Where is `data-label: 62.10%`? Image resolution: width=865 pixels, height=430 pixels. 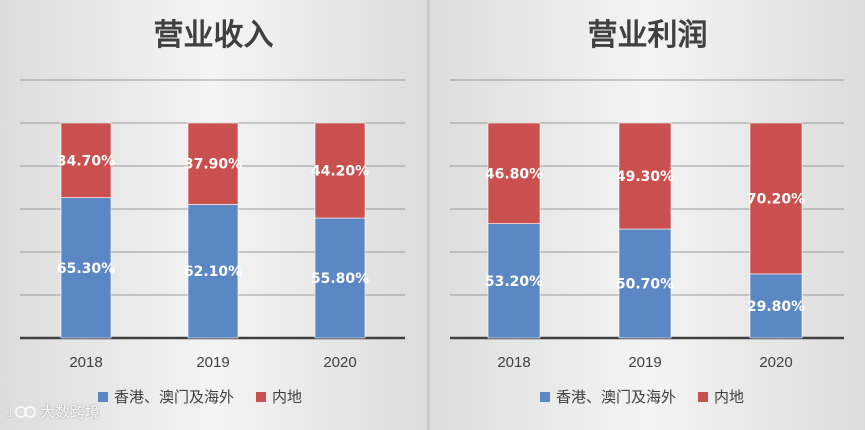
data-label: 62.10% is located at coordinates (213, 272).